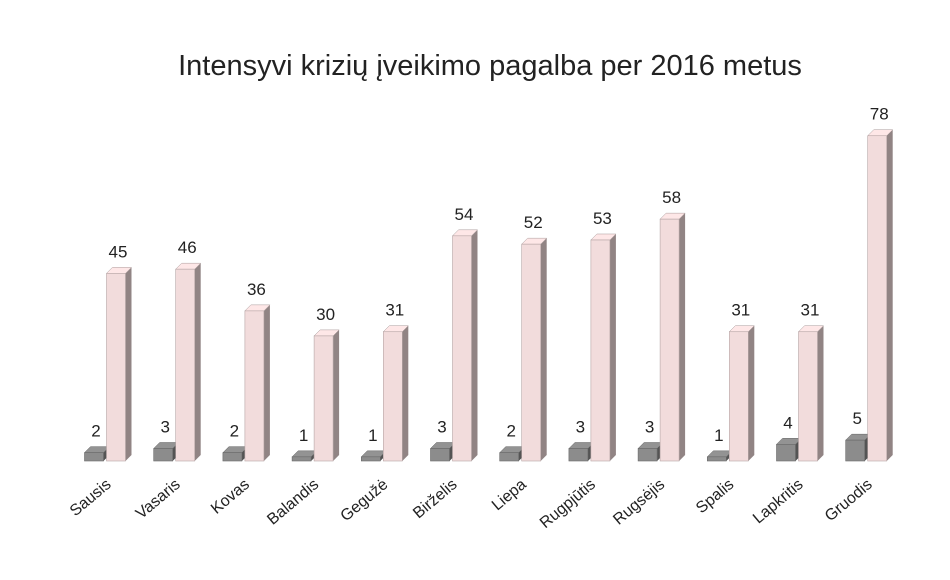 Image resolution: width=950 pixels, height=580 pixels. I want to click on value-label: 52, so click(533, 222).